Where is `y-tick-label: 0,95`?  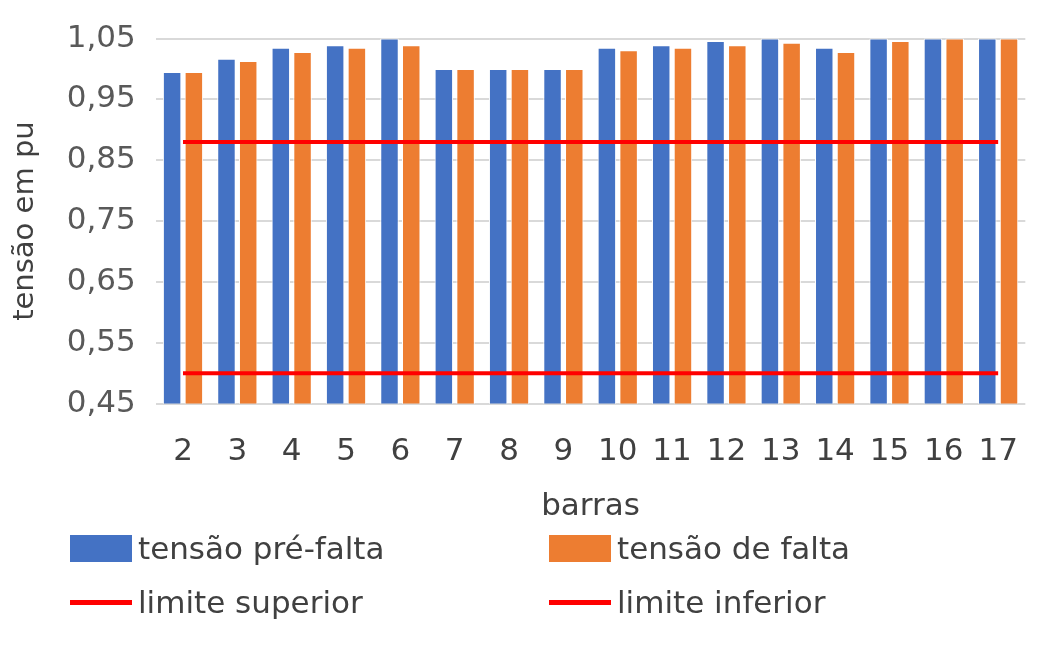 y-tick-label: 0,95 is located at coordinates (101, 96).